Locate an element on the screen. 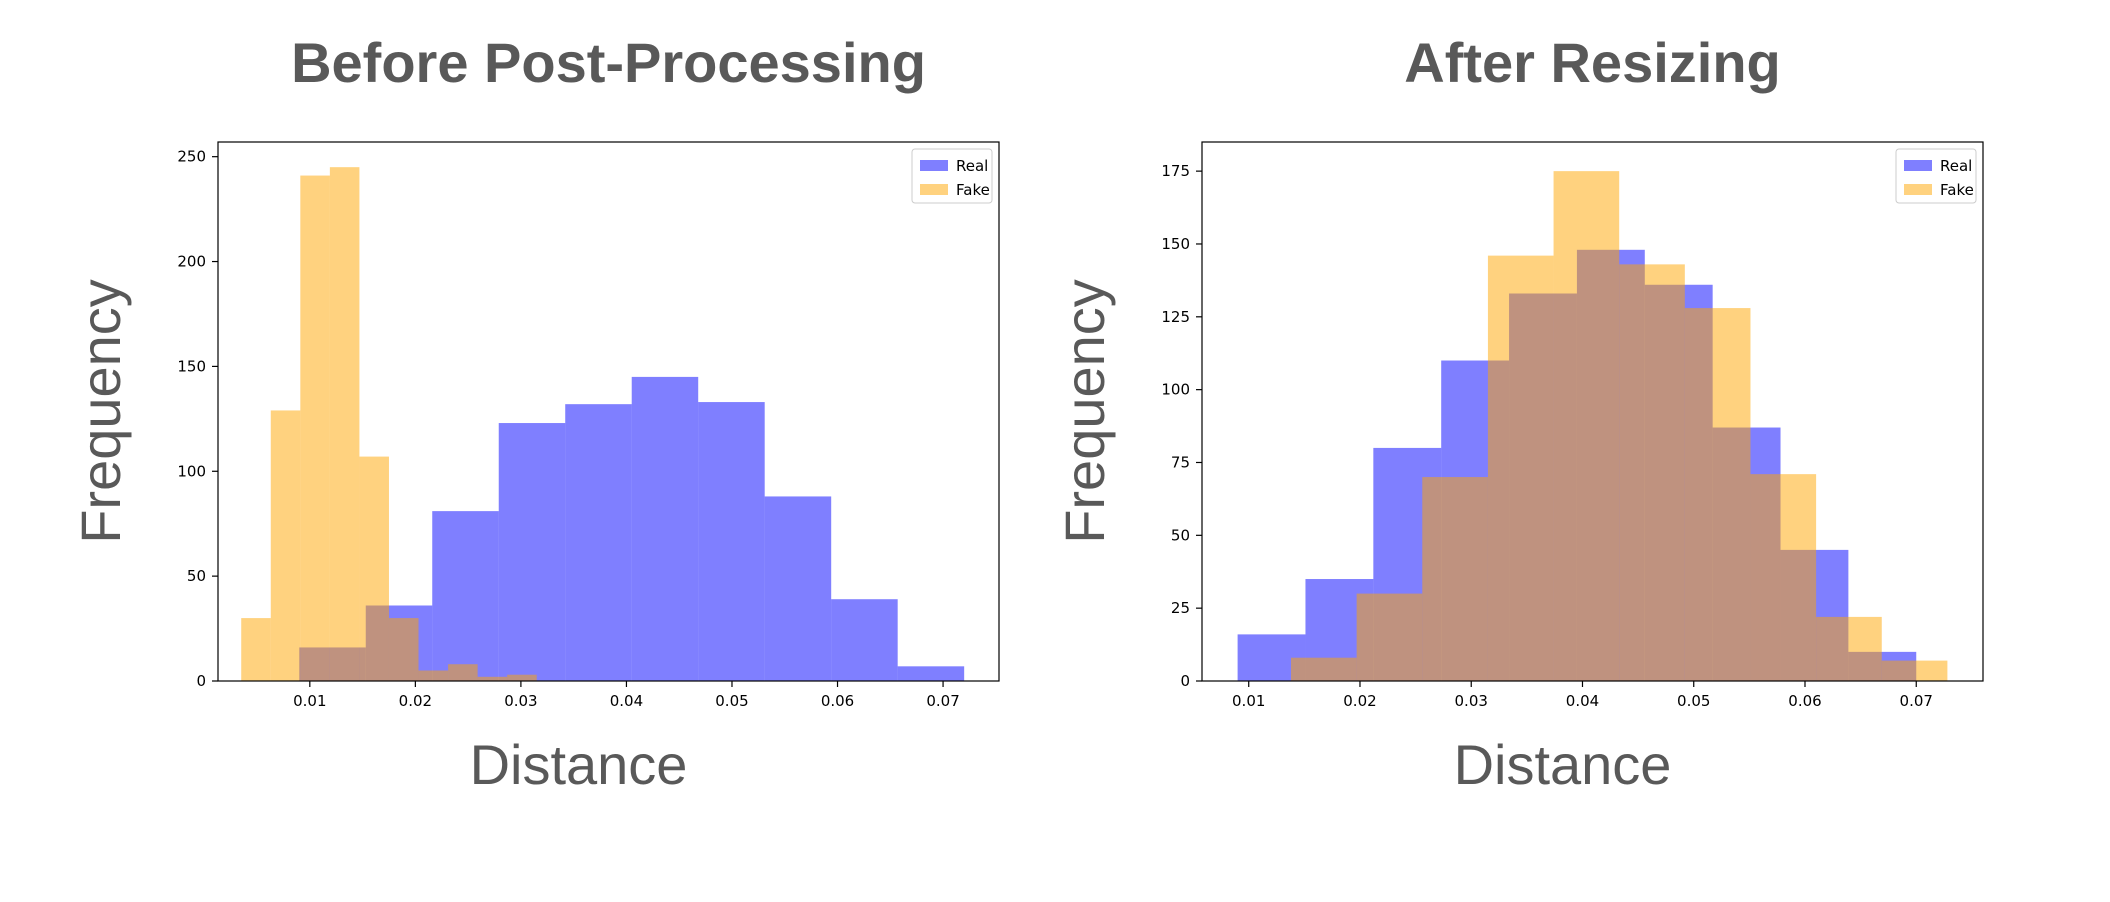  chart-title: After Resizing is located at coordinates (1592, 62).